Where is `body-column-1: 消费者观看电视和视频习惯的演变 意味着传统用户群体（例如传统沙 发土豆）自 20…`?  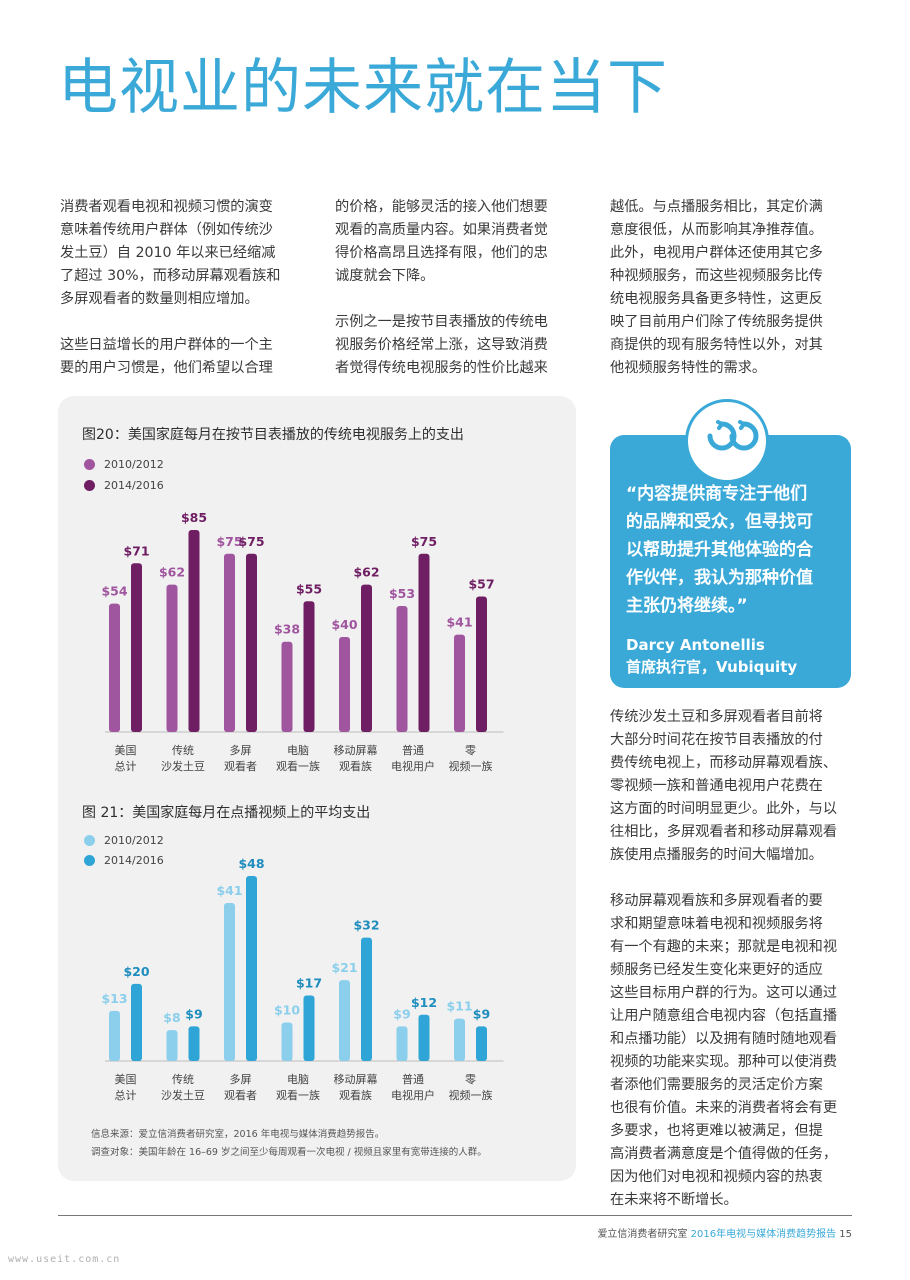 body-column-1: 消费者观看电视和视频习惯的演变 意味着传统用户群体（例如传统沙 发土豆）自 20… is located at coordinates (185, 288).